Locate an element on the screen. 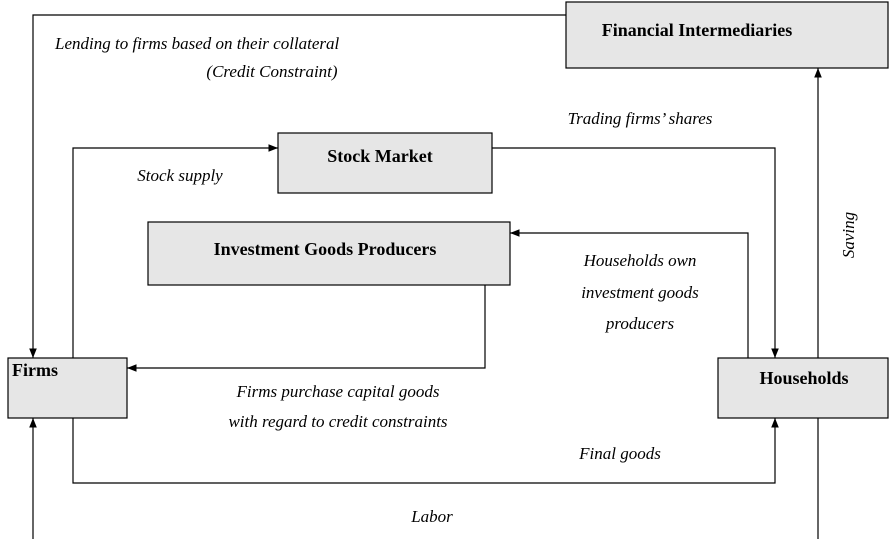  edge-label: Trading firms’ shares is located at coordinates (640, 118).